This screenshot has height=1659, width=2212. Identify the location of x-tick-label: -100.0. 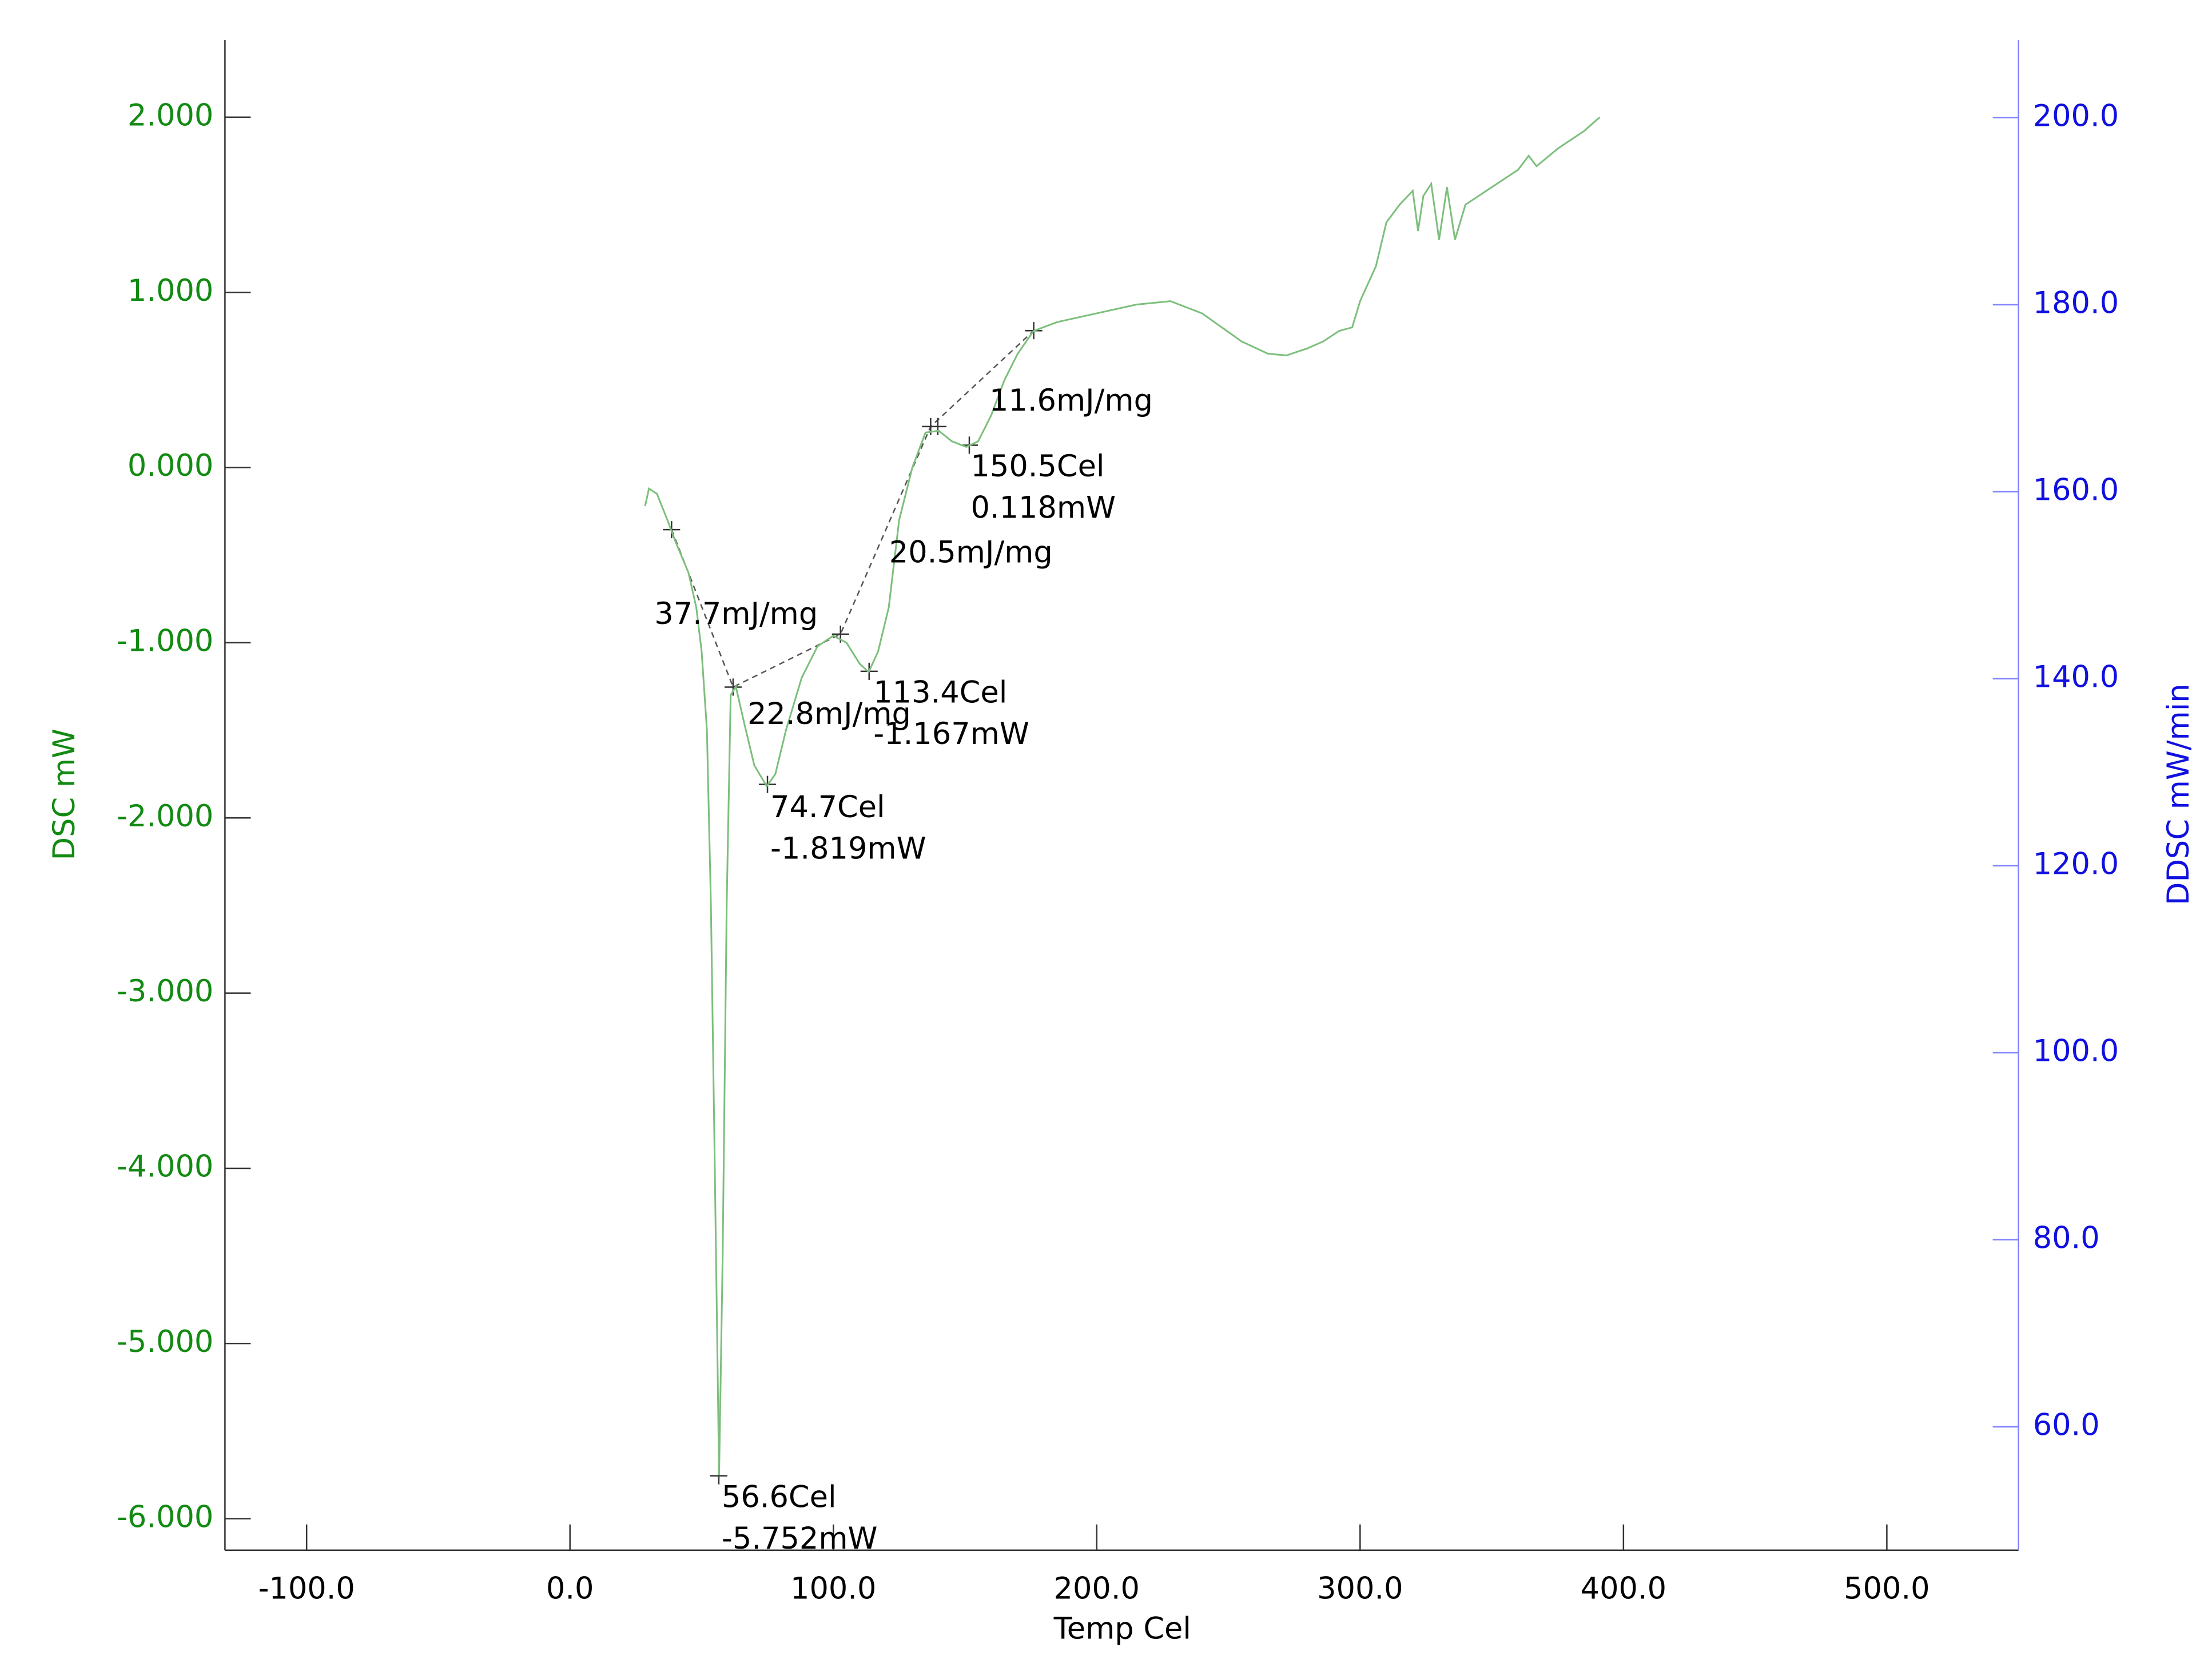
(306, 1588).